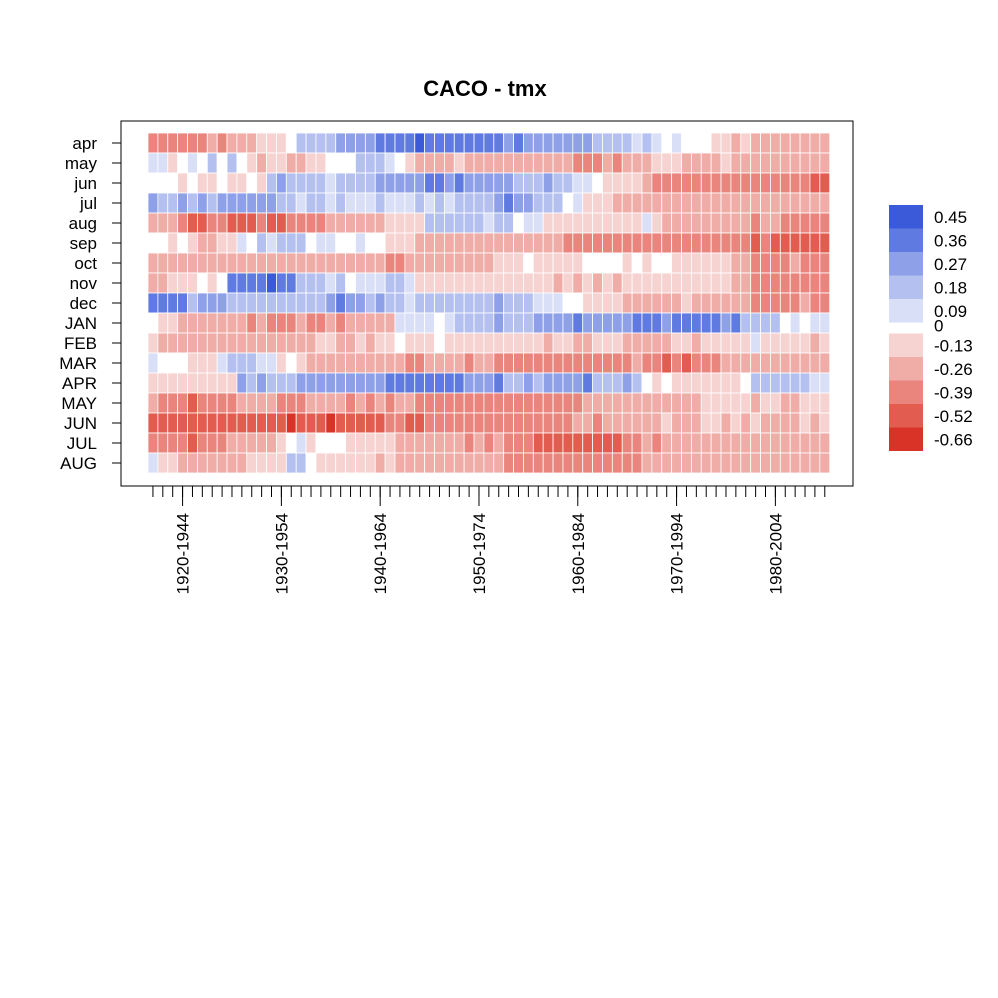 Image resolution: width=998 pixels, height=998 pixels. What do you see at coordinates (83, 223) in the screenshot?
I see `y-tick-label: aug` at bounding box center [83, 223].